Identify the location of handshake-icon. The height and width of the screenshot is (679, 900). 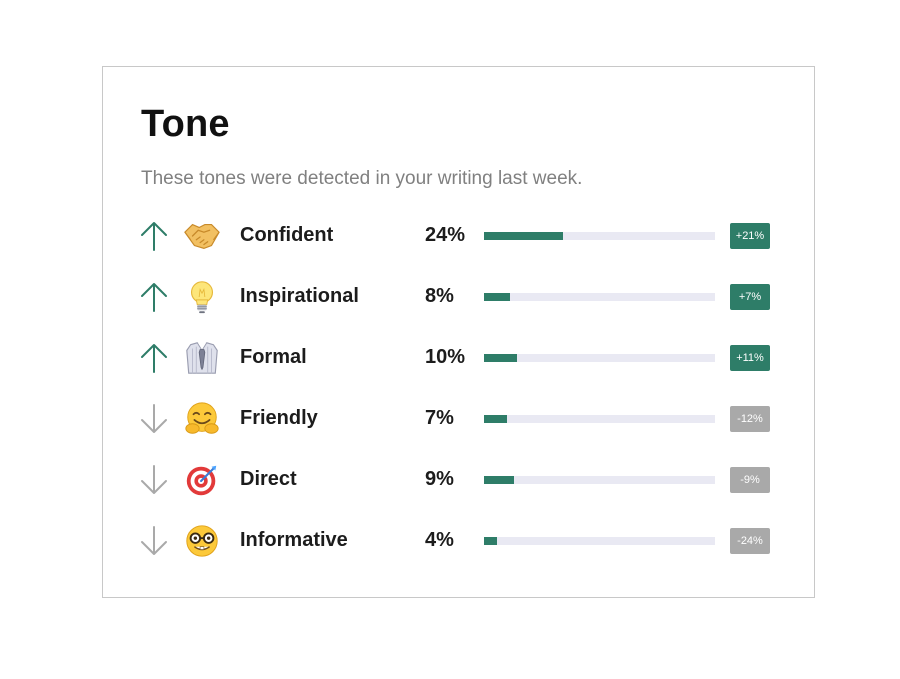
(202, 236).